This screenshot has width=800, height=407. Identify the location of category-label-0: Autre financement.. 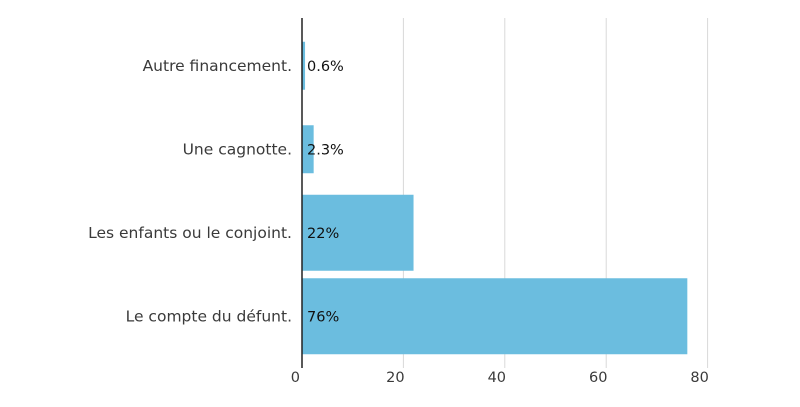
(217, 66).